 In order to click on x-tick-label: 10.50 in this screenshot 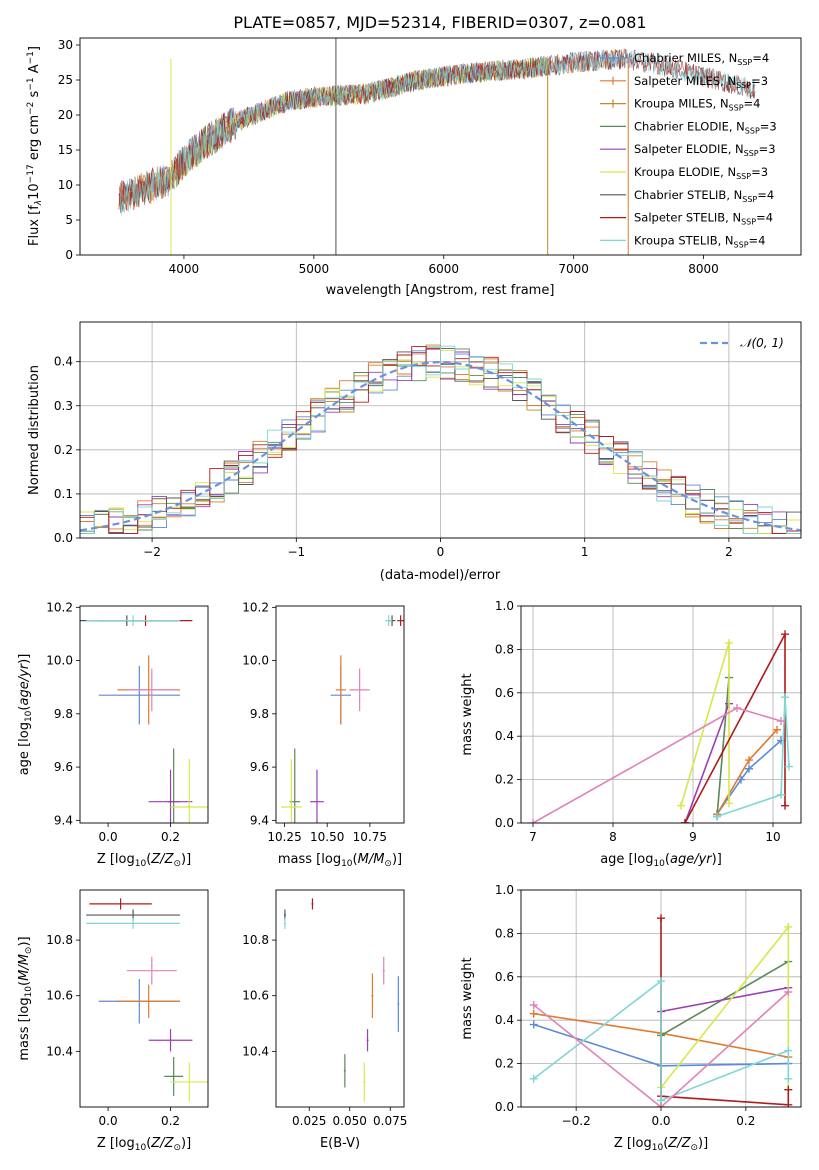, I will do `click(327, 837)`.